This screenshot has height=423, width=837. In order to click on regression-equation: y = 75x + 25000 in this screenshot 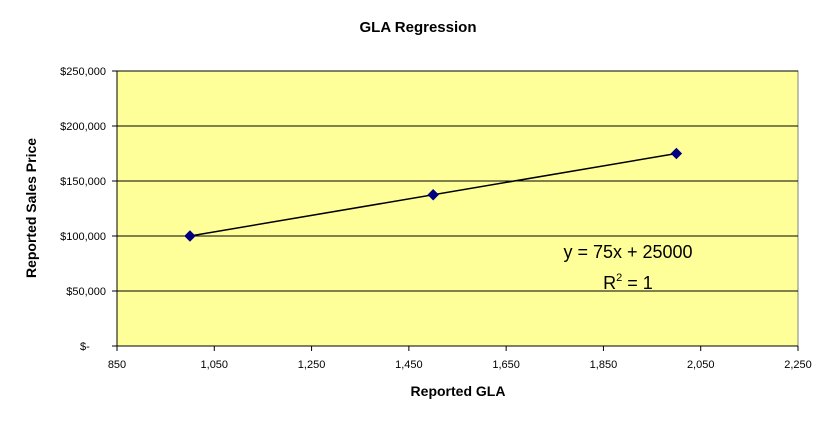, I will do `click(627, 252)`.